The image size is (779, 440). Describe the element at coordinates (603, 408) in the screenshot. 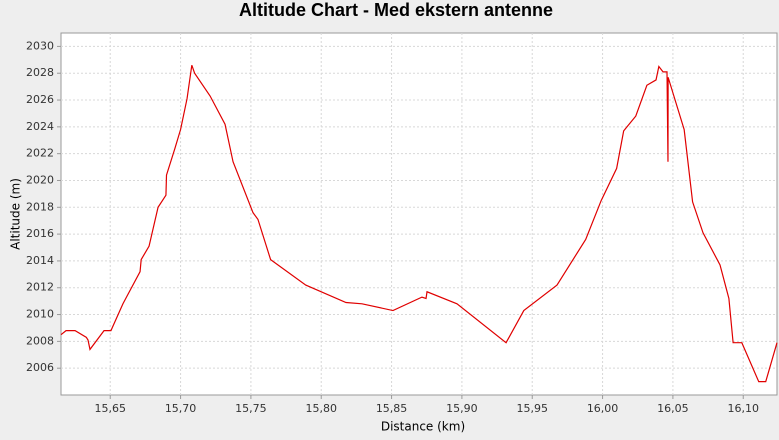

I see `x-tick-label: 16,00` at that location.